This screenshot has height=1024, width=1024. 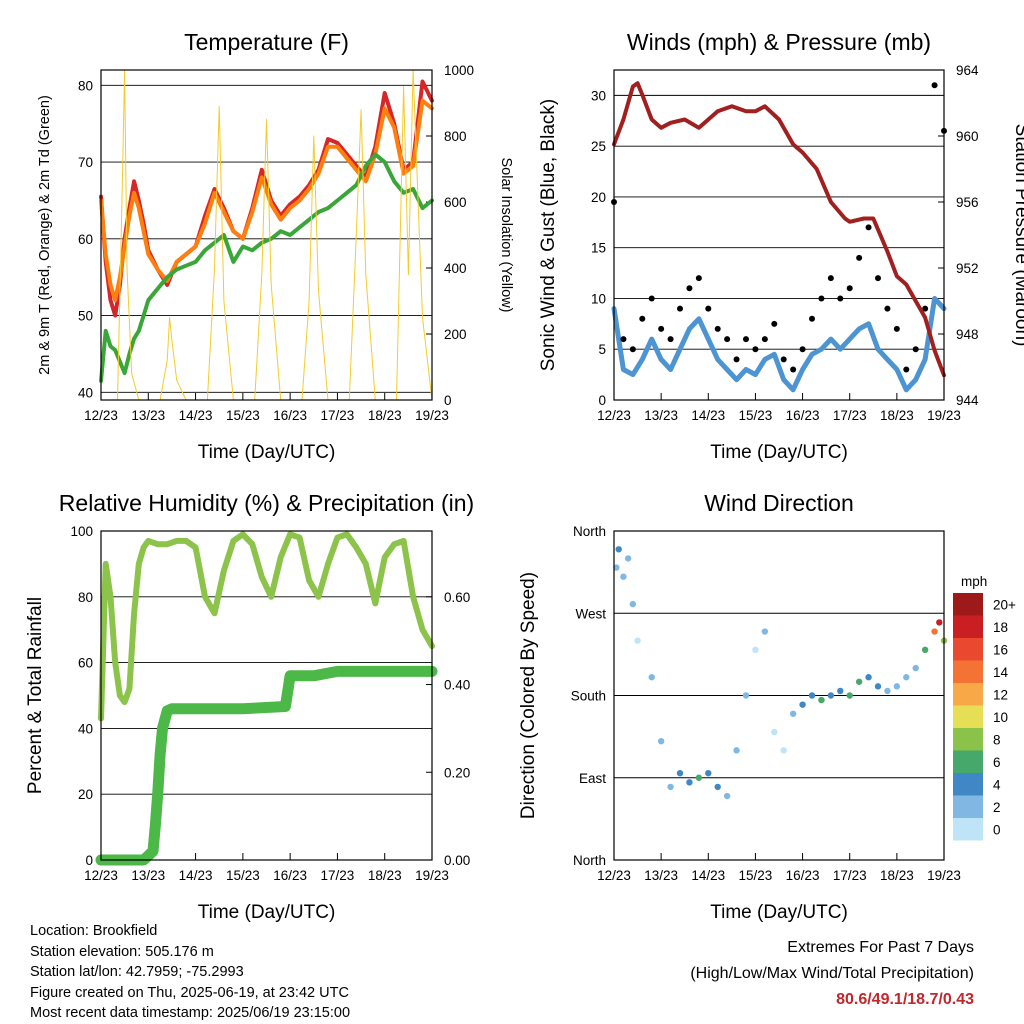 What do you see at coordinates (779, 344) in the screenshot?
I see `series-line-sonic-wind` at bounding box center [779, 344].